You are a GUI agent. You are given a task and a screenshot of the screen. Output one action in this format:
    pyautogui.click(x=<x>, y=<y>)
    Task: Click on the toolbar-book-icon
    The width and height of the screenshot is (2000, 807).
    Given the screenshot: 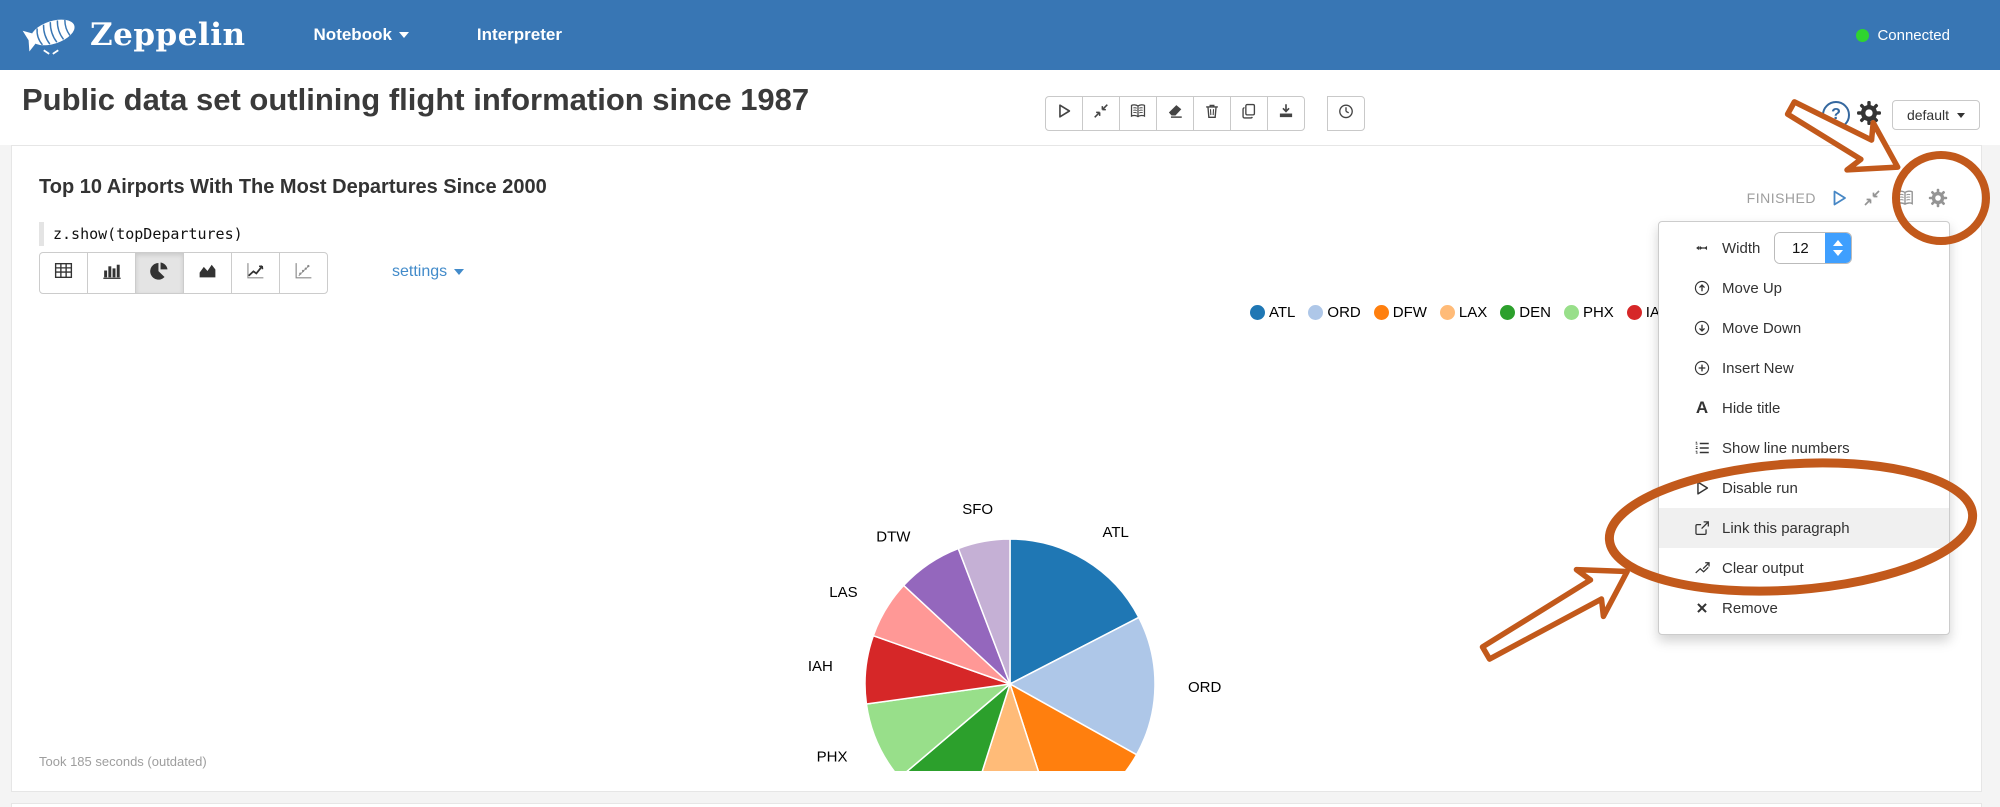 What is the action you would take?
    pyautogui.click(x=1138, y=113)
    